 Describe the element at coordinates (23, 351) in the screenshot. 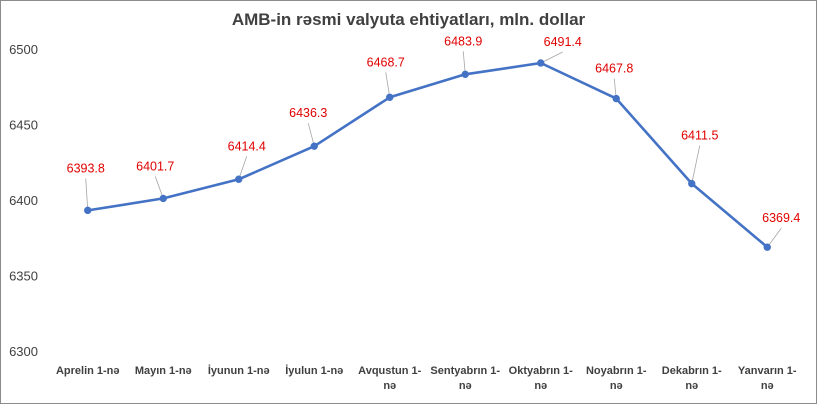

I see `y-tick-label: 6300` at that location.